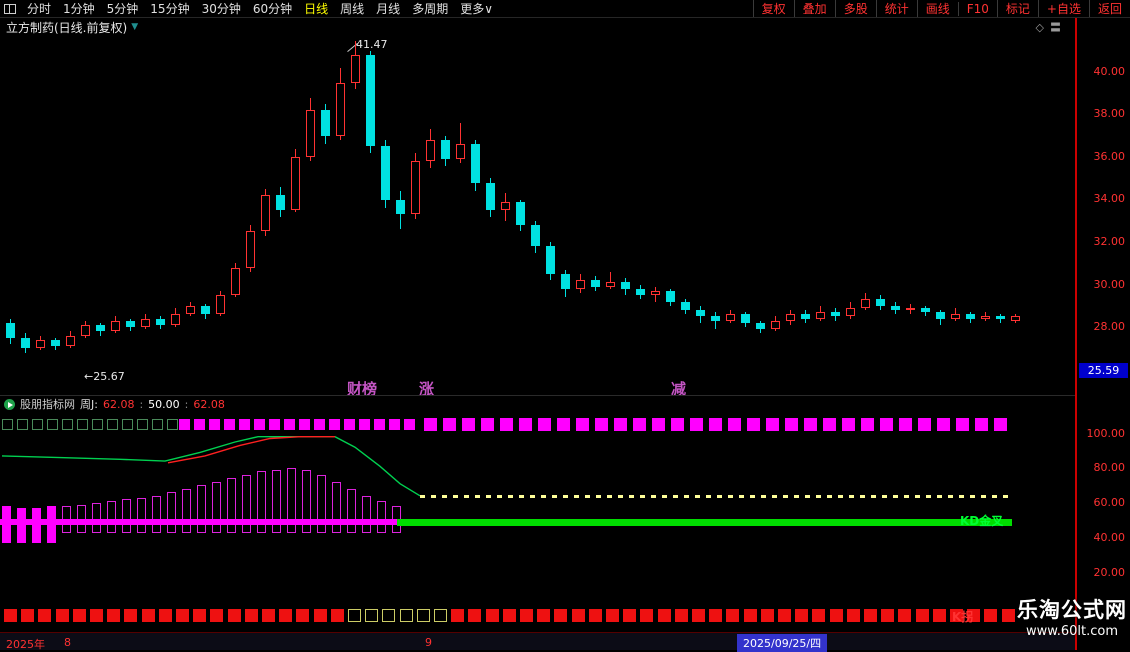  What do you see at coordinates (773, 8) in the screenshot?
I see `menu-item-复权: 复权` at bounding box center [773, 8].